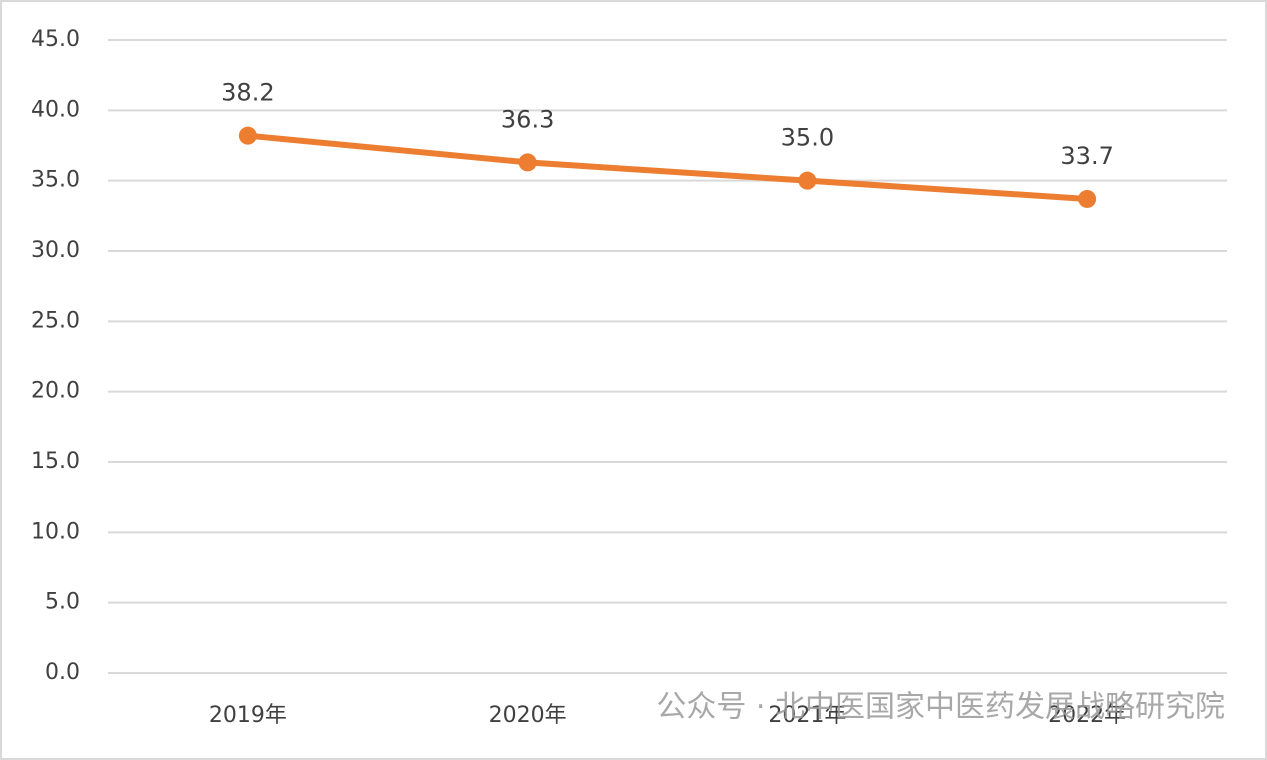 The width and height of the screenshot is (1267, 760). I want to click on y-tick-label: 25.0, so click(55, 320).